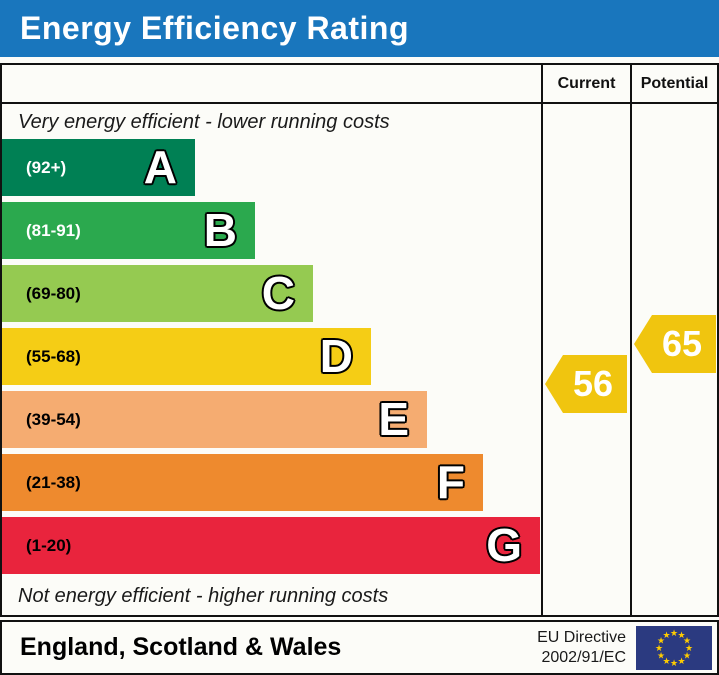 This screenshot has width=719, height=675. I want to click on current-rating-value: 56, so click(593, 383).